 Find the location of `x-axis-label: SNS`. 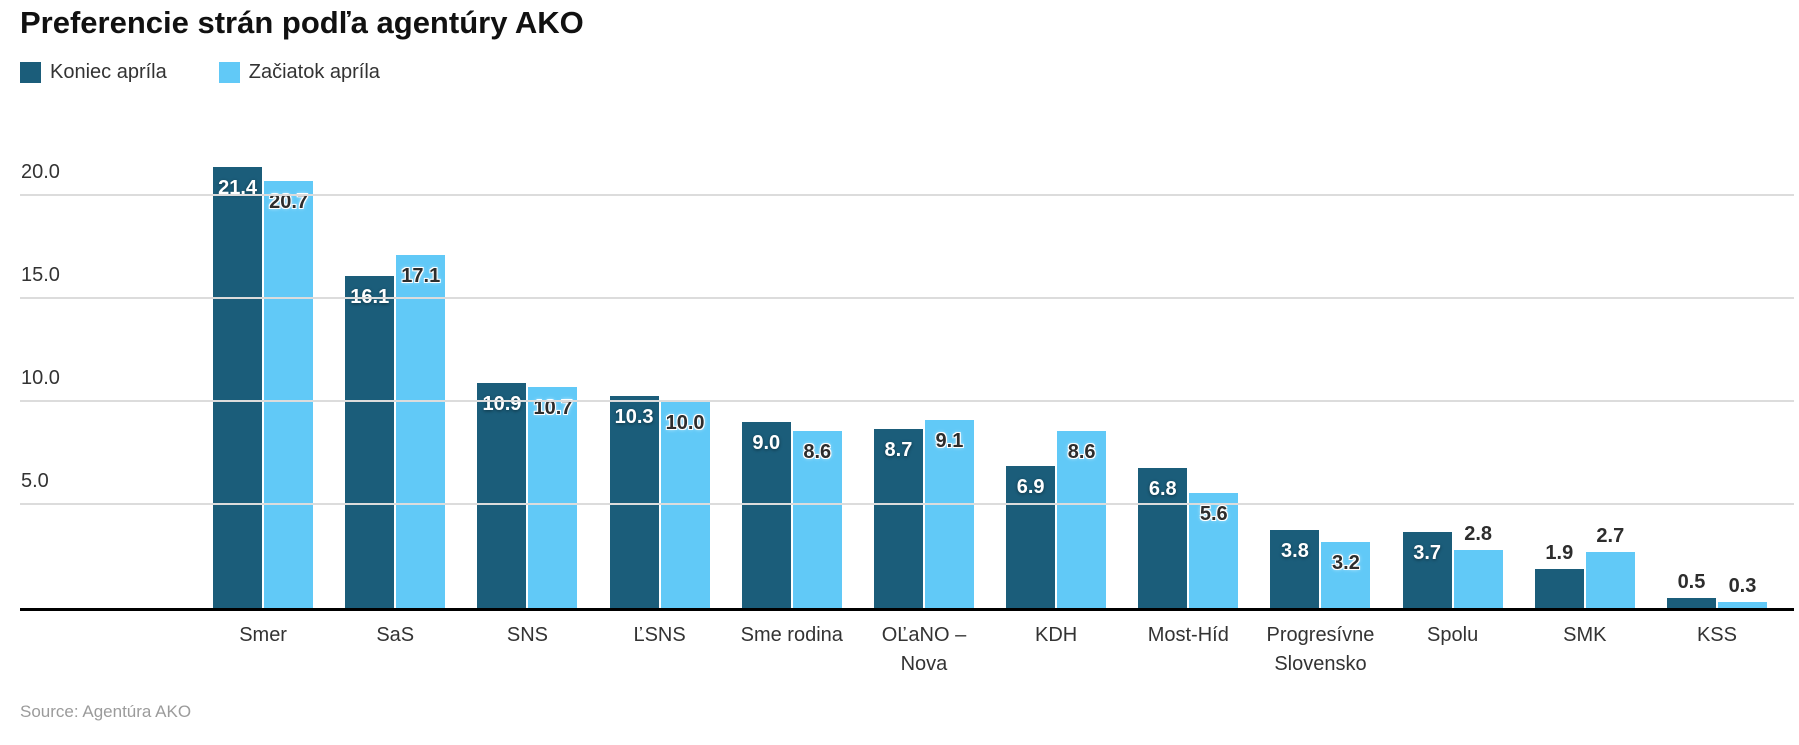

x-axis-label: SNS is located at coordinates (527, 635).